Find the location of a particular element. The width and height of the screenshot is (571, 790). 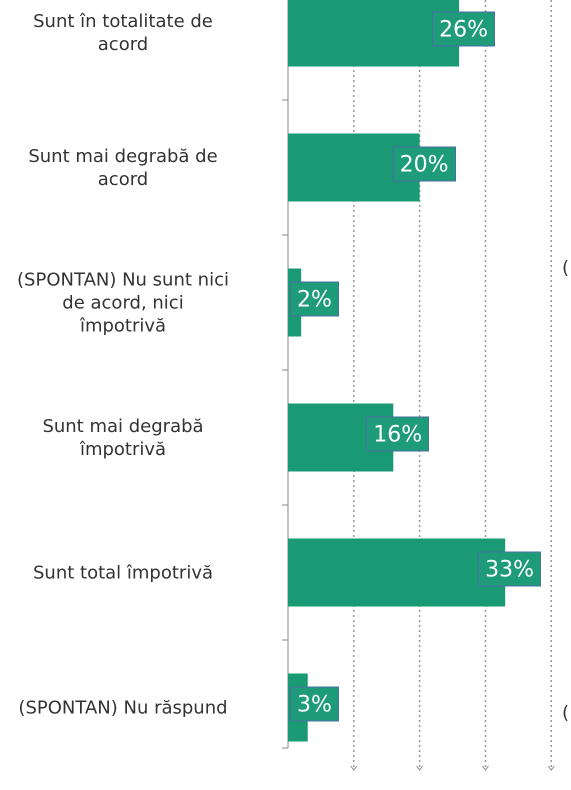

category-label: Sunt mai degrabă de acord is located at coordinates (123, 167).